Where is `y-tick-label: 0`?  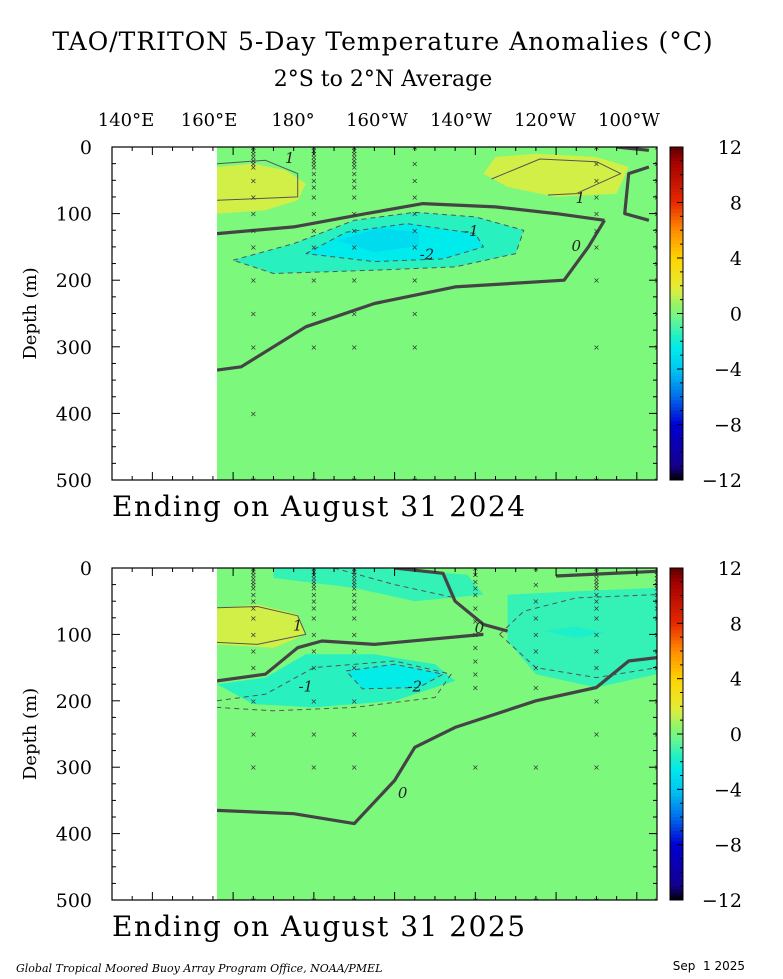
y-tick-label: 0 is located at coordinates (86, 148).